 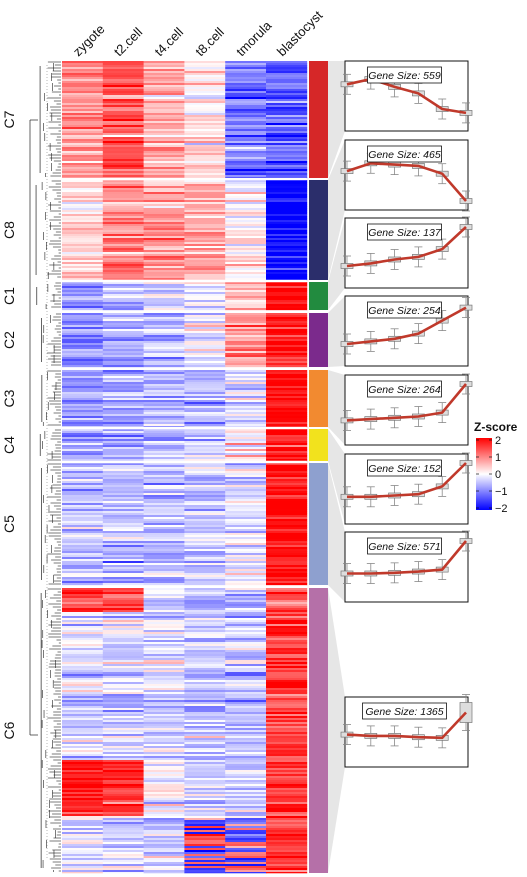 I want to click on trend-panel-c5: Gene Size: 571, so click(x=406, y=566).